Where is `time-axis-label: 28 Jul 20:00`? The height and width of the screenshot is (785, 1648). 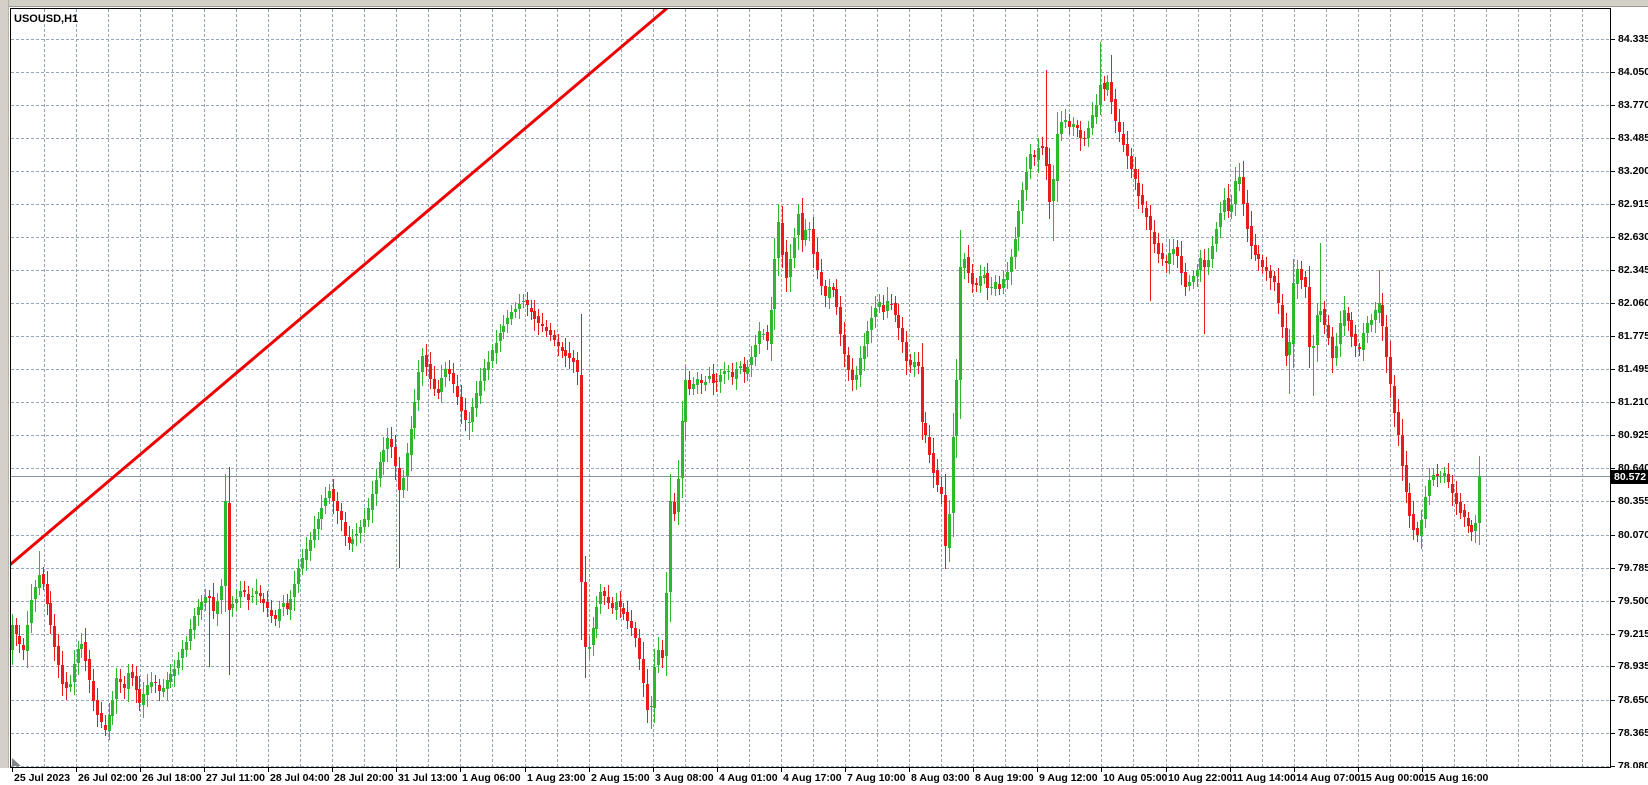
time-axis-label: 28 Jul 20:00 is located at coordinates (364, 778).